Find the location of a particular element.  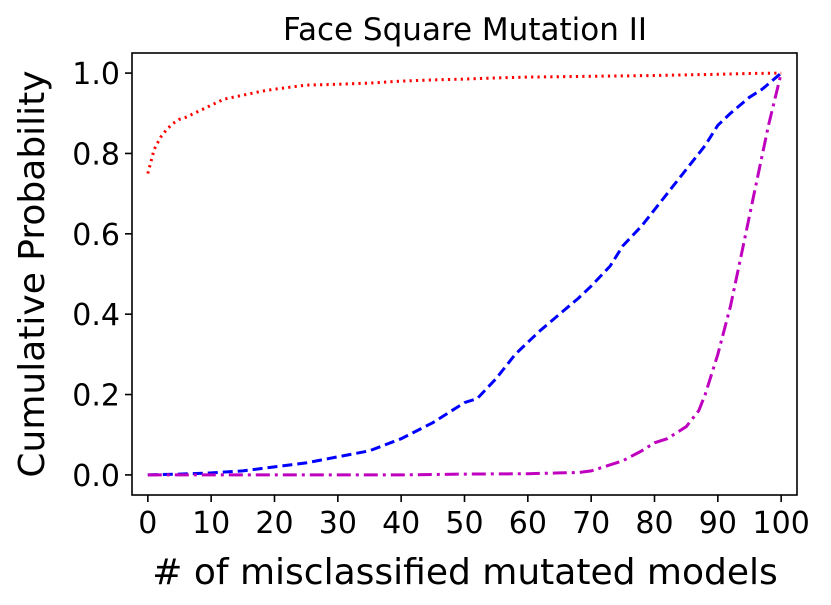

y-tick-label: 0.6 is located at coordinates (96, 235).